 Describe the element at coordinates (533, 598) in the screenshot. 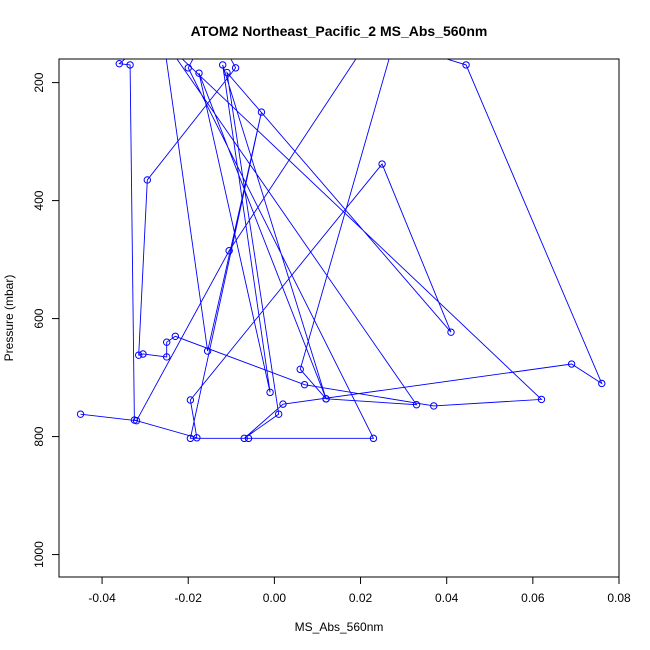

I see `x-tick-label: 0.06` at that location.